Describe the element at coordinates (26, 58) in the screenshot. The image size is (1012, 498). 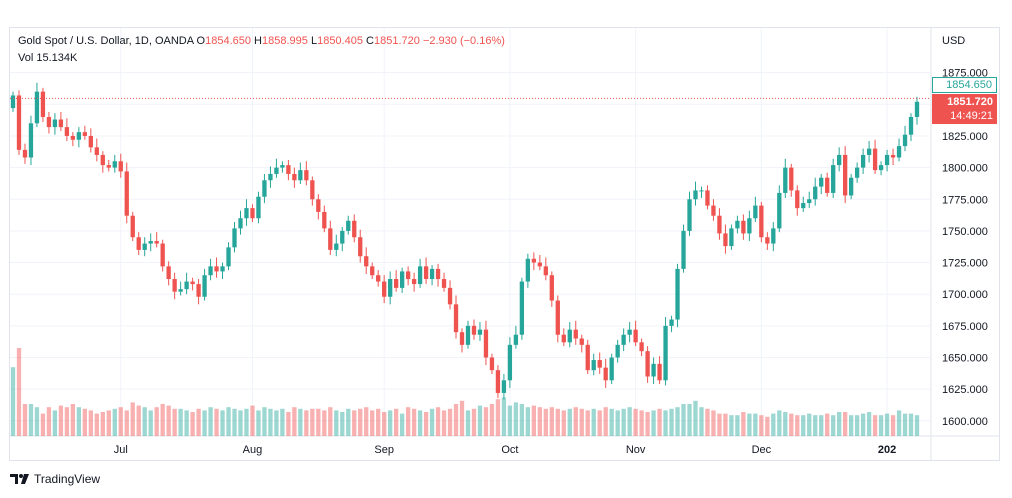
I see `volume-label: Vol` at that location.